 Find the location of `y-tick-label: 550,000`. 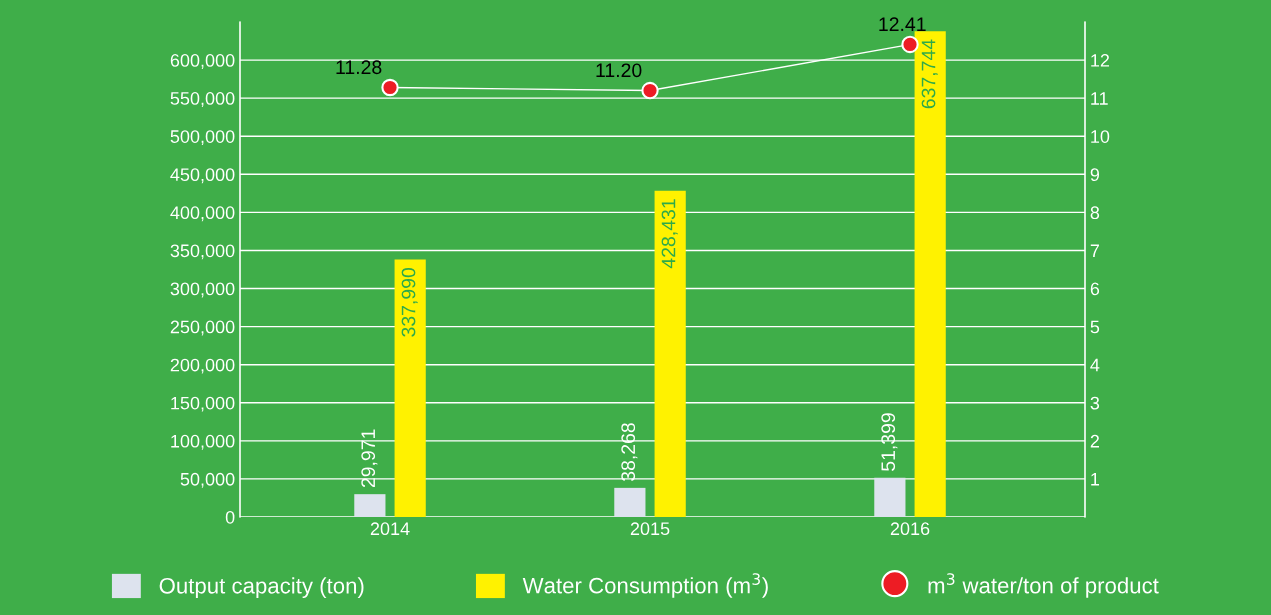

y-tick-label: 550,000 is located at coordinates (202, 100).